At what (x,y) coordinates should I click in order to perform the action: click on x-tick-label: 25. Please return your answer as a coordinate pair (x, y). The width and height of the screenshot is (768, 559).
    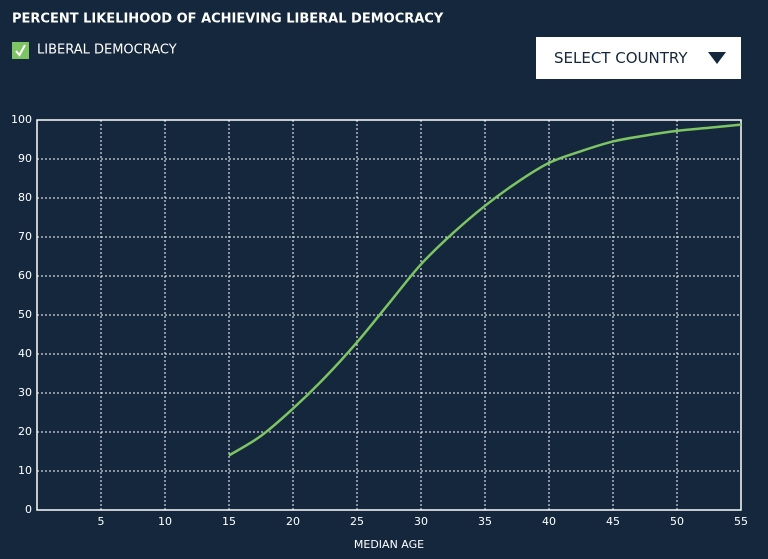
    Looking at the image, I should click on (357, 521).